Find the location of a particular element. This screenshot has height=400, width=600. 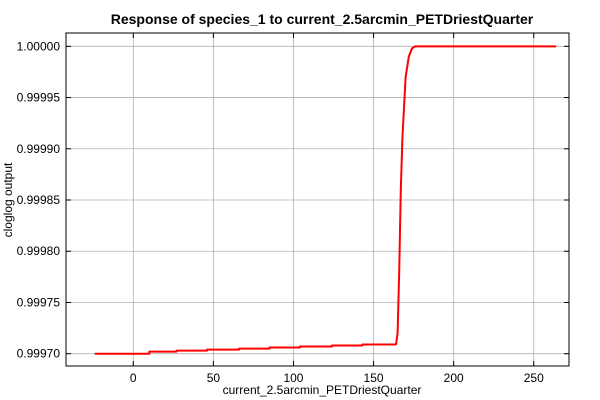

y-tick-label: 0.99995 is located at coordinates (39, 98).